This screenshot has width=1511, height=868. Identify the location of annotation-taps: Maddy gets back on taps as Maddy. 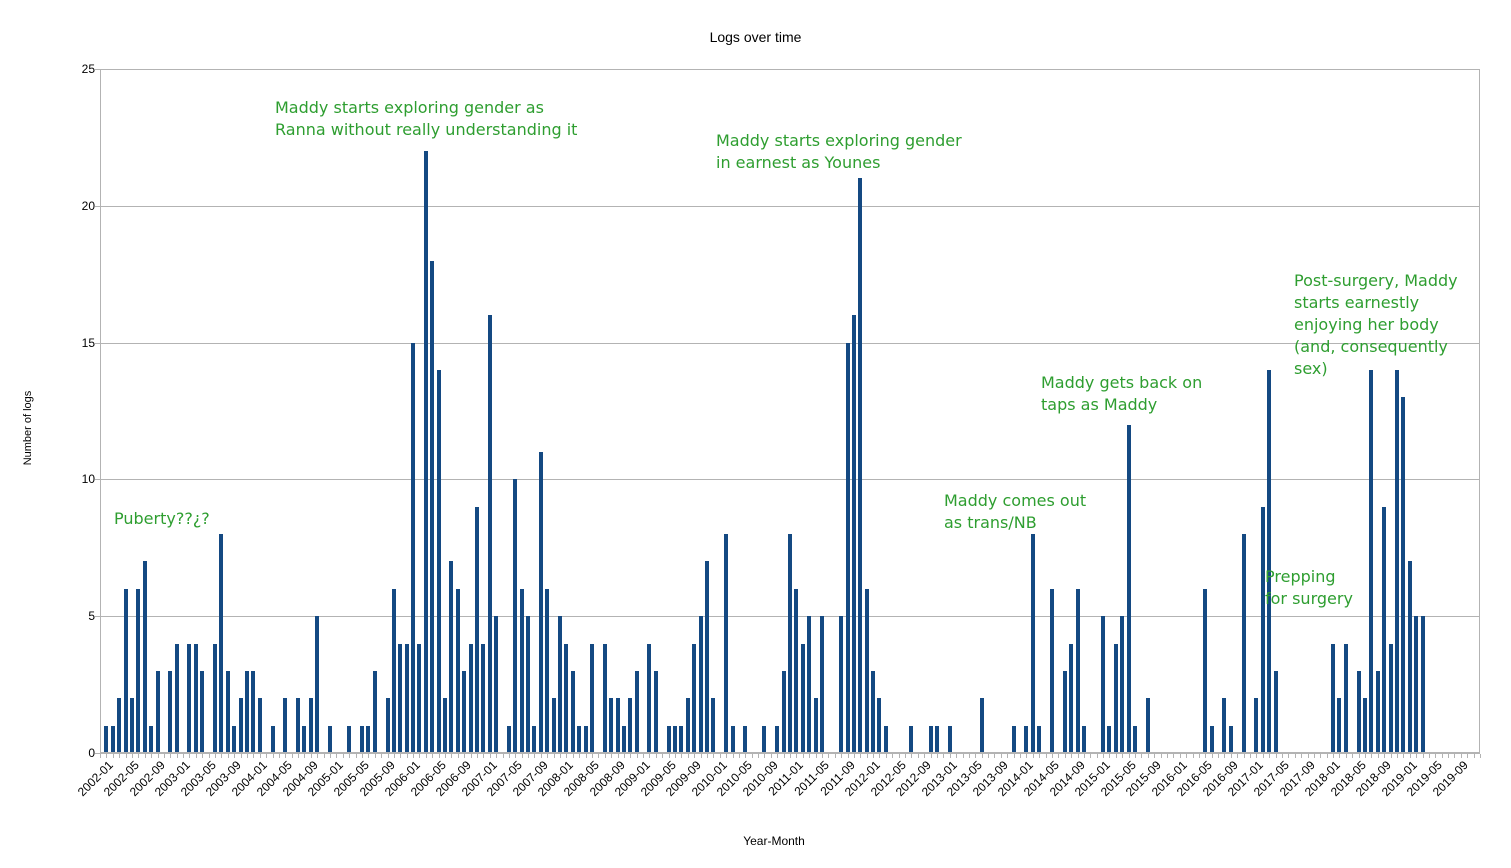
(1122, 393).